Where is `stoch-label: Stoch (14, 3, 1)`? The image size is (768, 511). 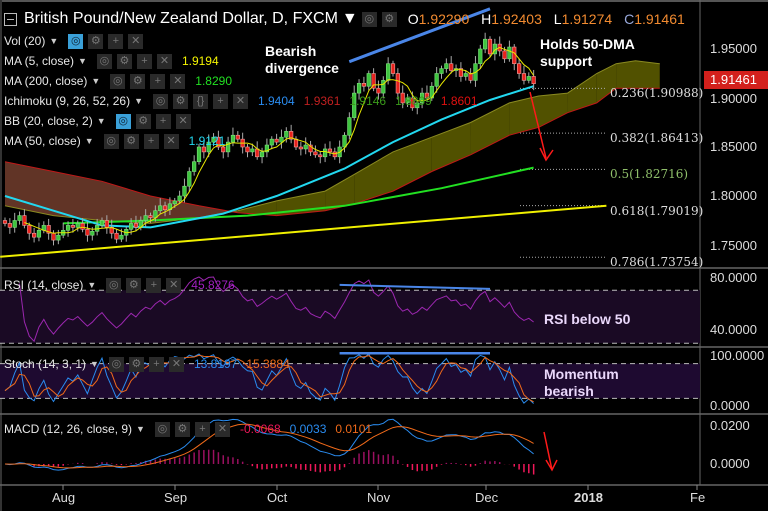
stoch-label: Stoch (14, 3, 1) is located at coordinates (45, 364).